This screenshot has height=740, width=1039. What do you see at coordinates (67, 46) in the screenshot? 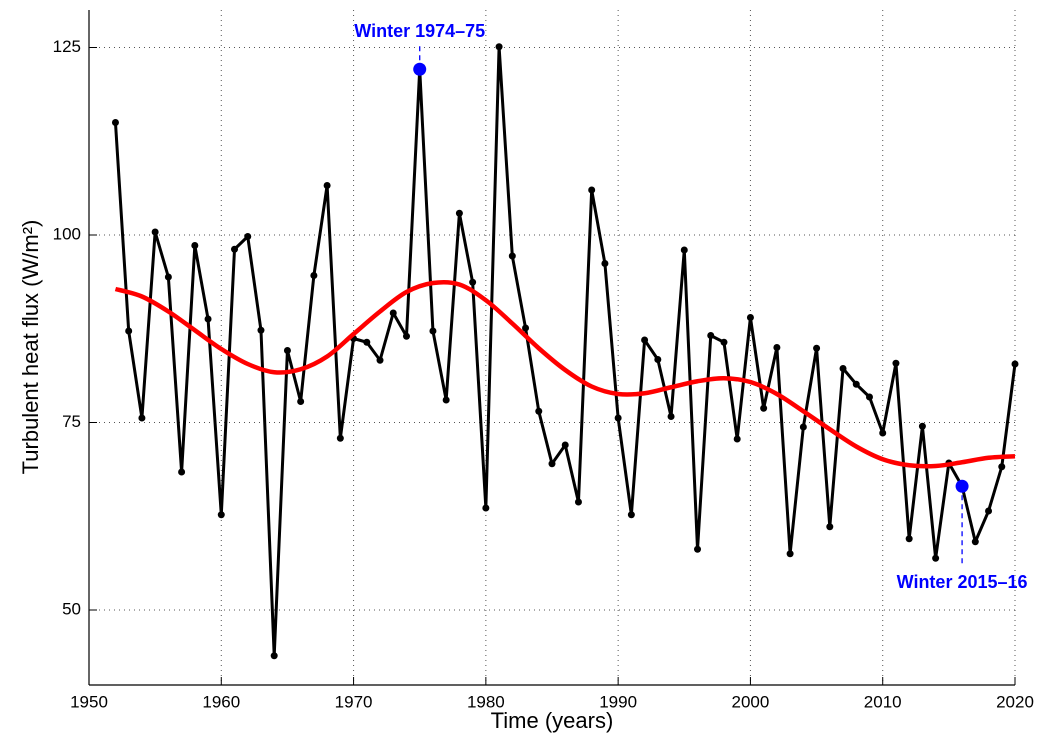
I see `y-tick-label: 125` at bounding box center [67, 46].